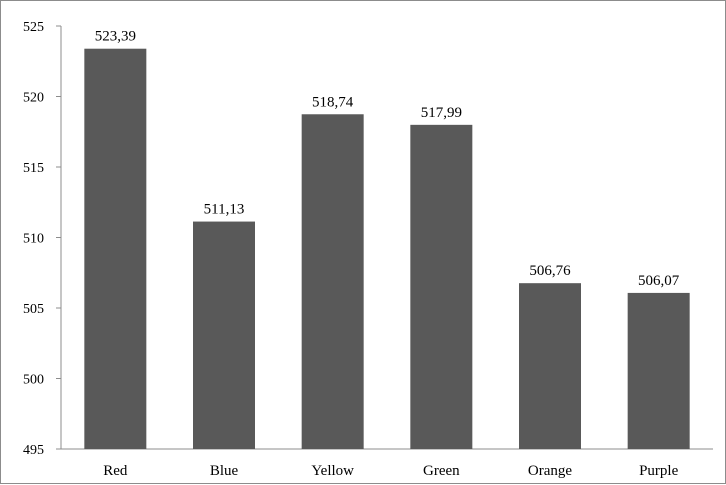 The image size is (726, 485). What do you see at coordinates (441, 471) in the screenshot?
I see `category-label-green: Green` at bounding box center [441, 471].